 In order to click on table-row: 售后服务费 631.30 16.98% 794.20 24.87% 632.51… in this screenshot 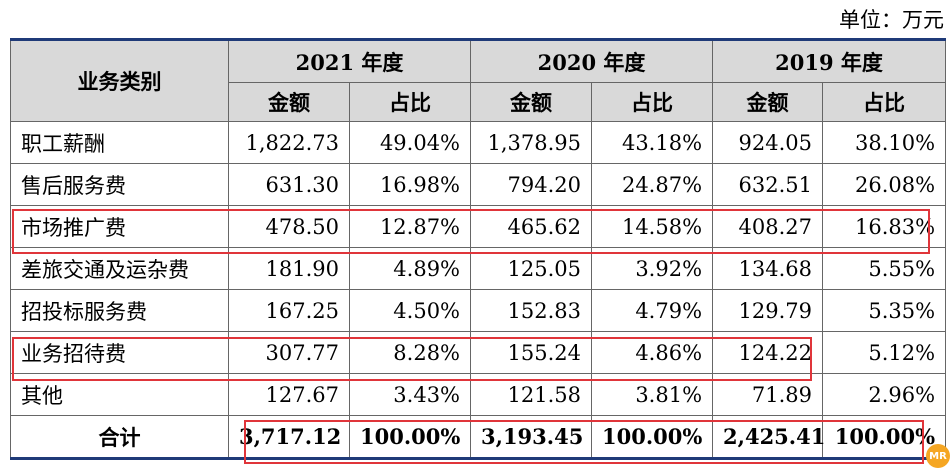, I will do `click(478, 184)`.